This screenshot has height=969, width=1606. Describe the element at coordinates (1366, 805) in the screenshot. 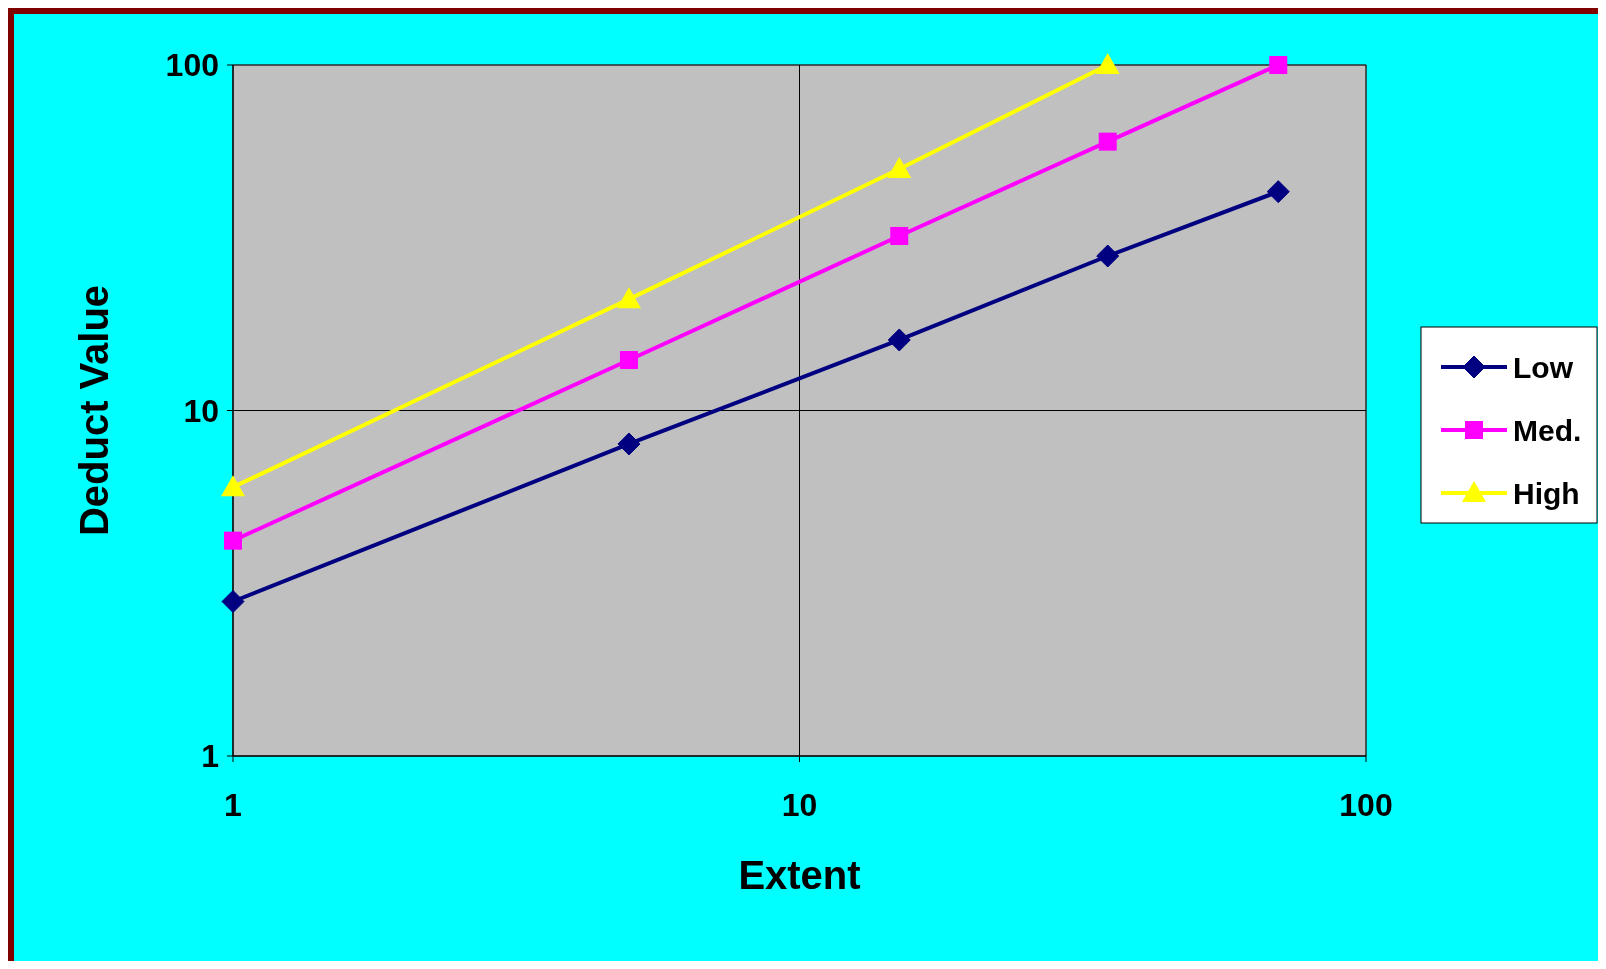

I see `x-tick-label: 100` at that location.